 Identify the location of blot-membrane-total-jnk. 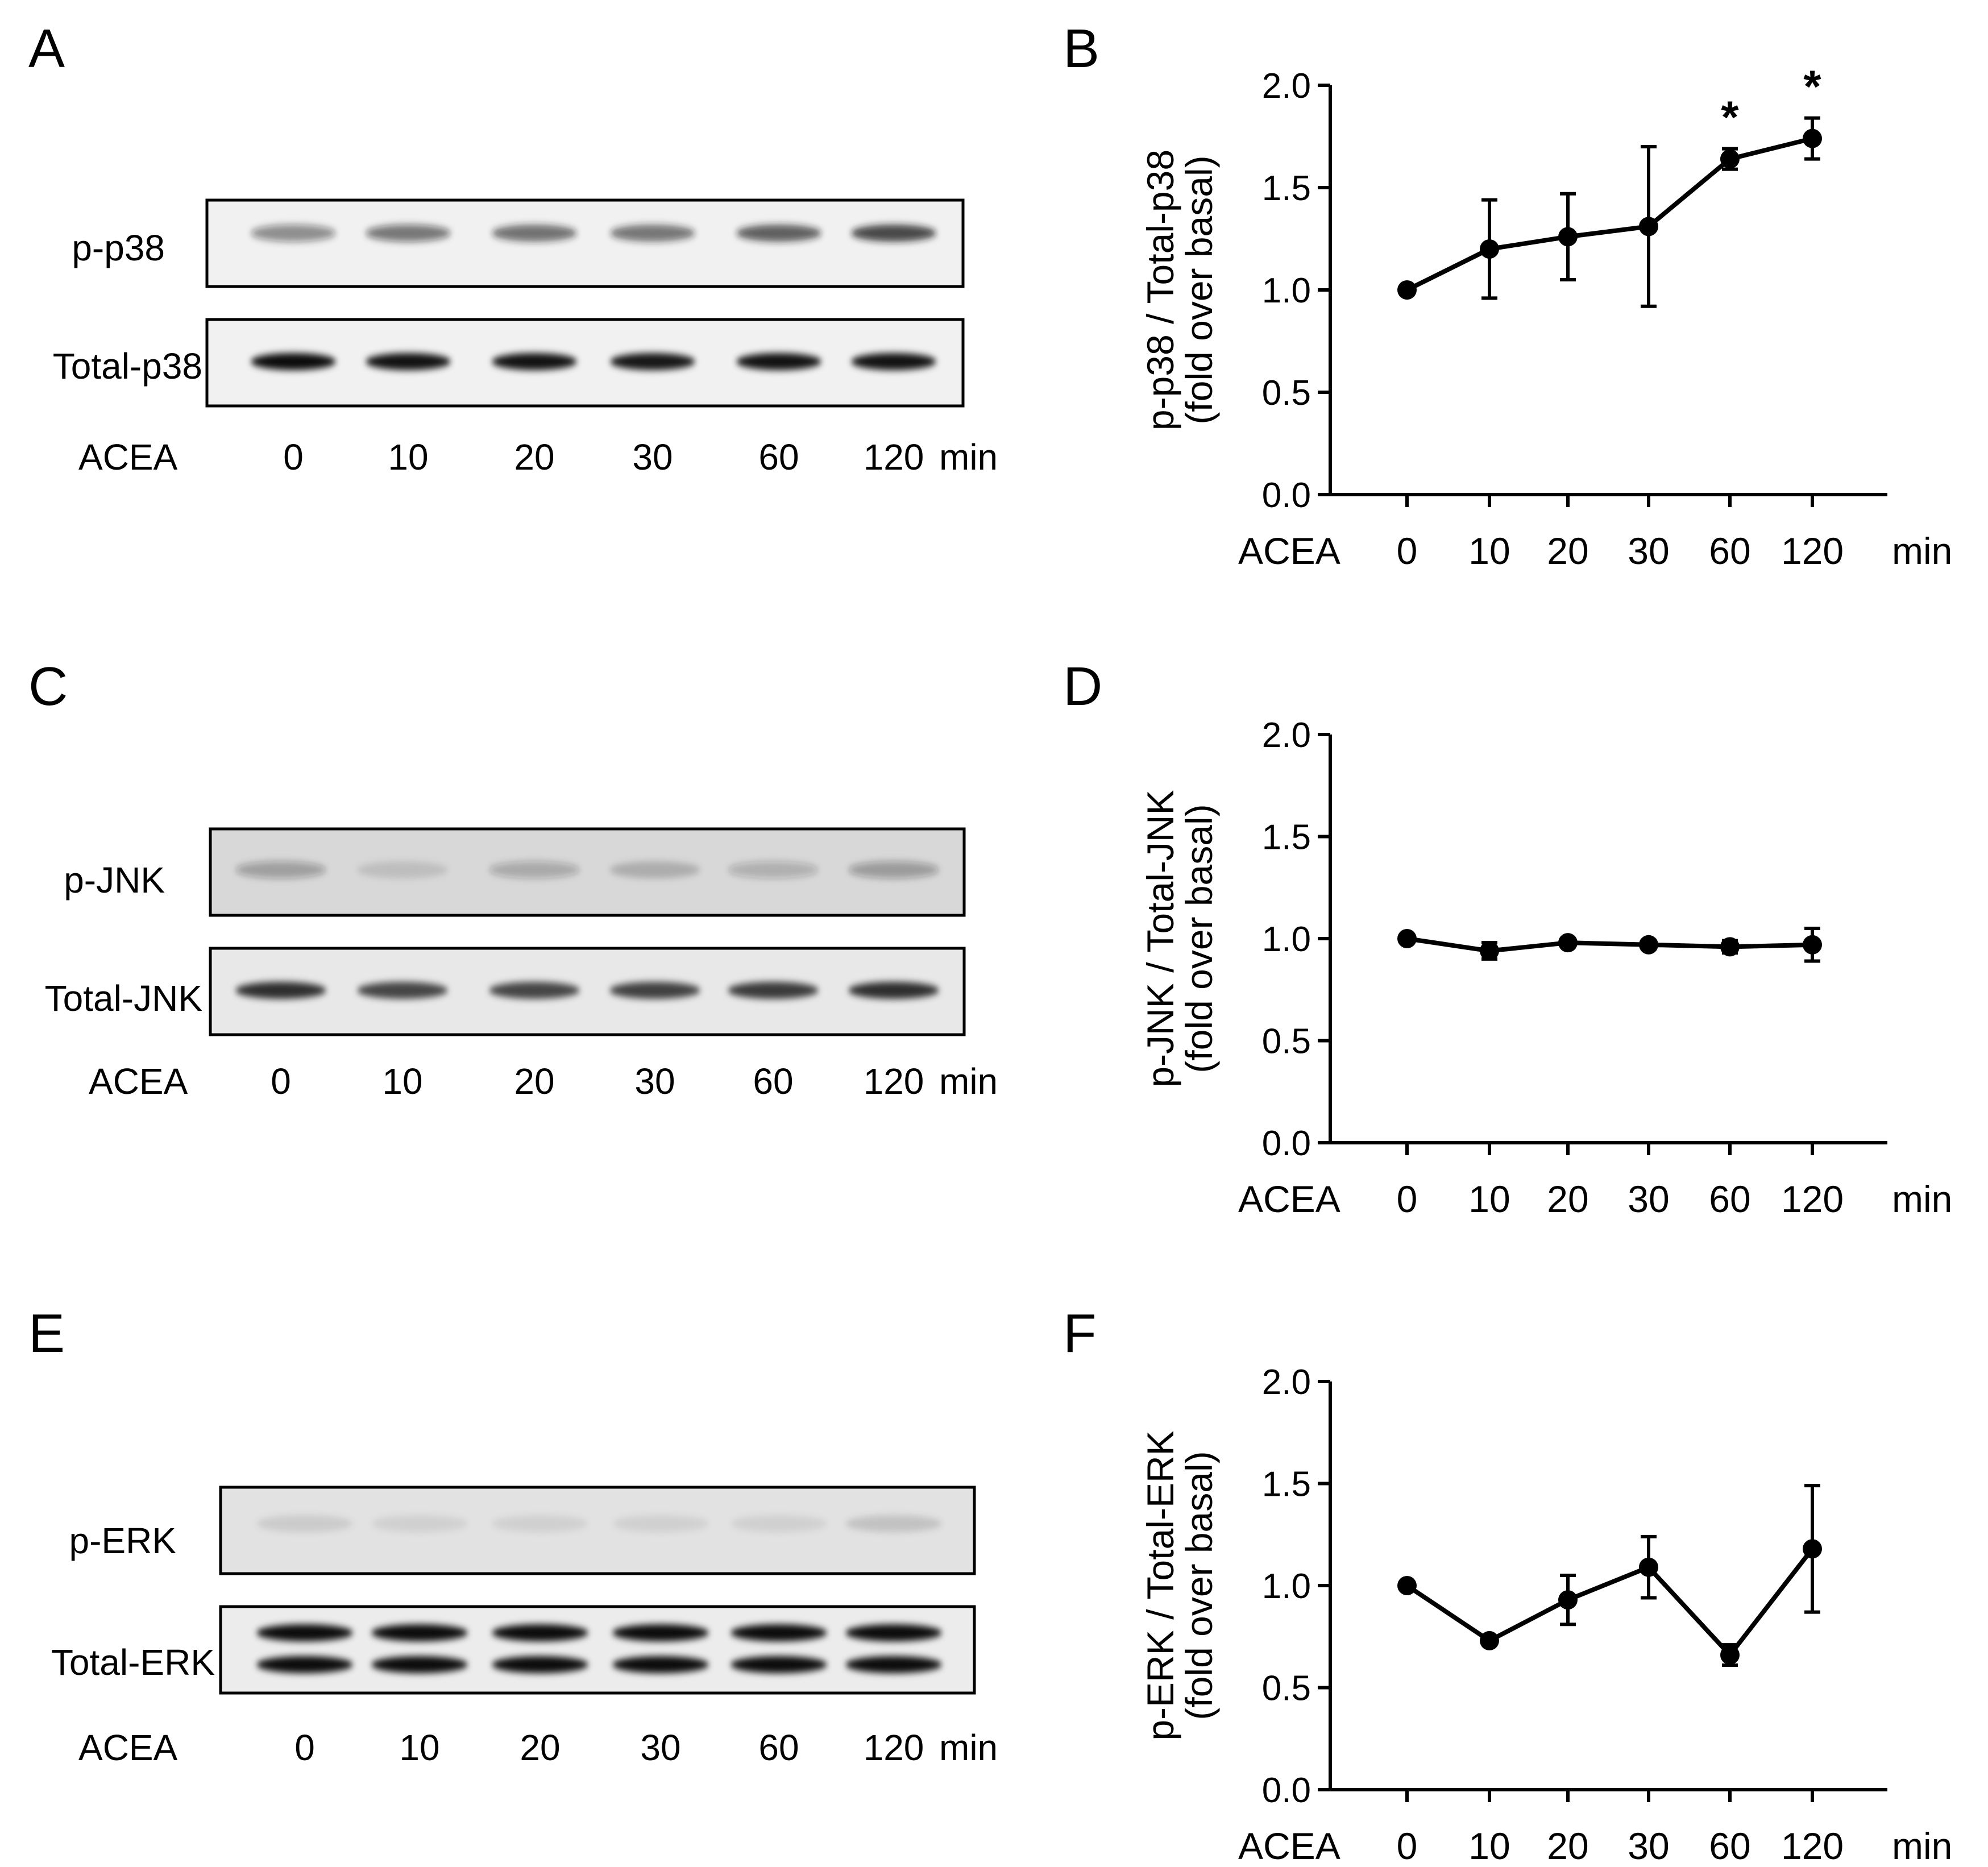
(587, 992).